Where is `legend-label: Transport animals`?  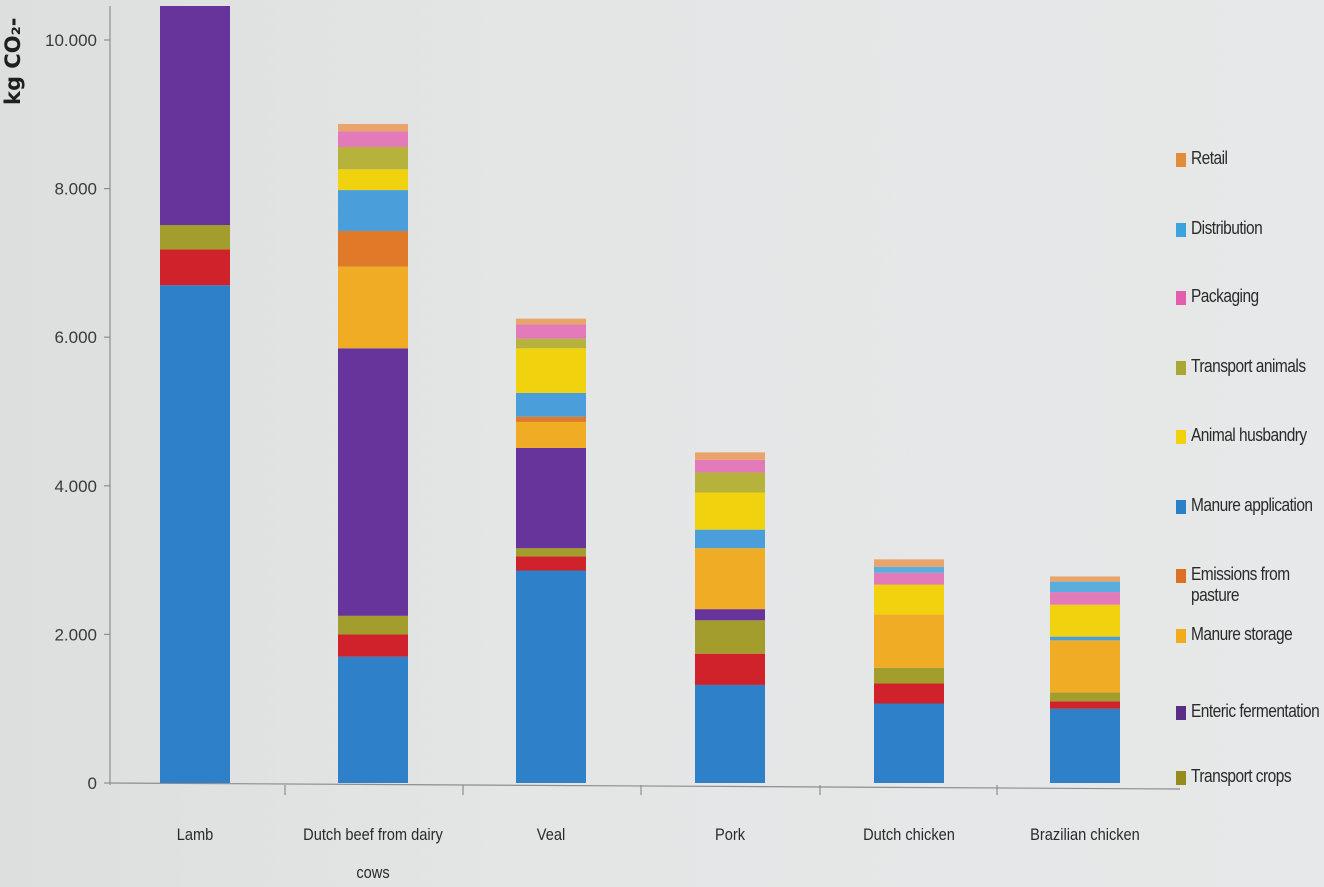
legend-label: Transport animals is located at coordinates (1248, 366).